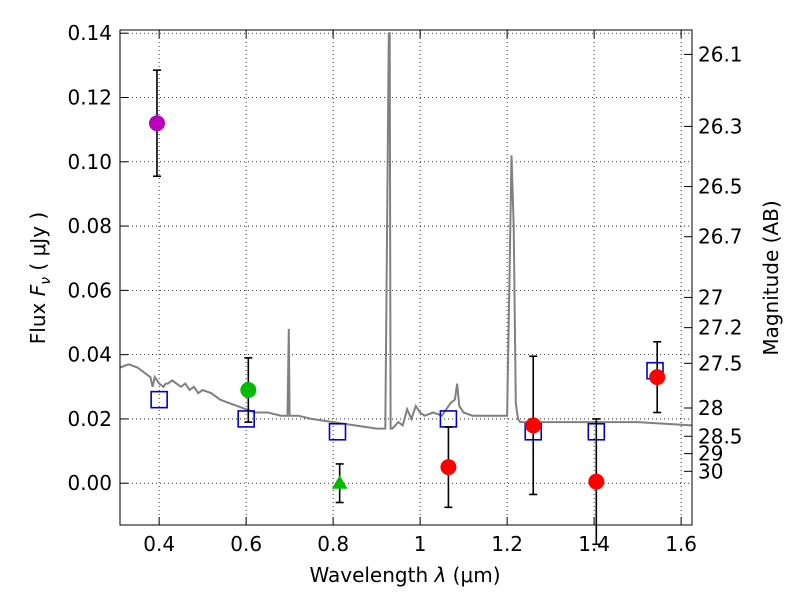 Image resolution: width=800 pixels, height=600 pixels. What do you see at coordinates (710, 297) in the screenshot?
I see `y2-tick-label: 27` at bounding box center [710, 297].